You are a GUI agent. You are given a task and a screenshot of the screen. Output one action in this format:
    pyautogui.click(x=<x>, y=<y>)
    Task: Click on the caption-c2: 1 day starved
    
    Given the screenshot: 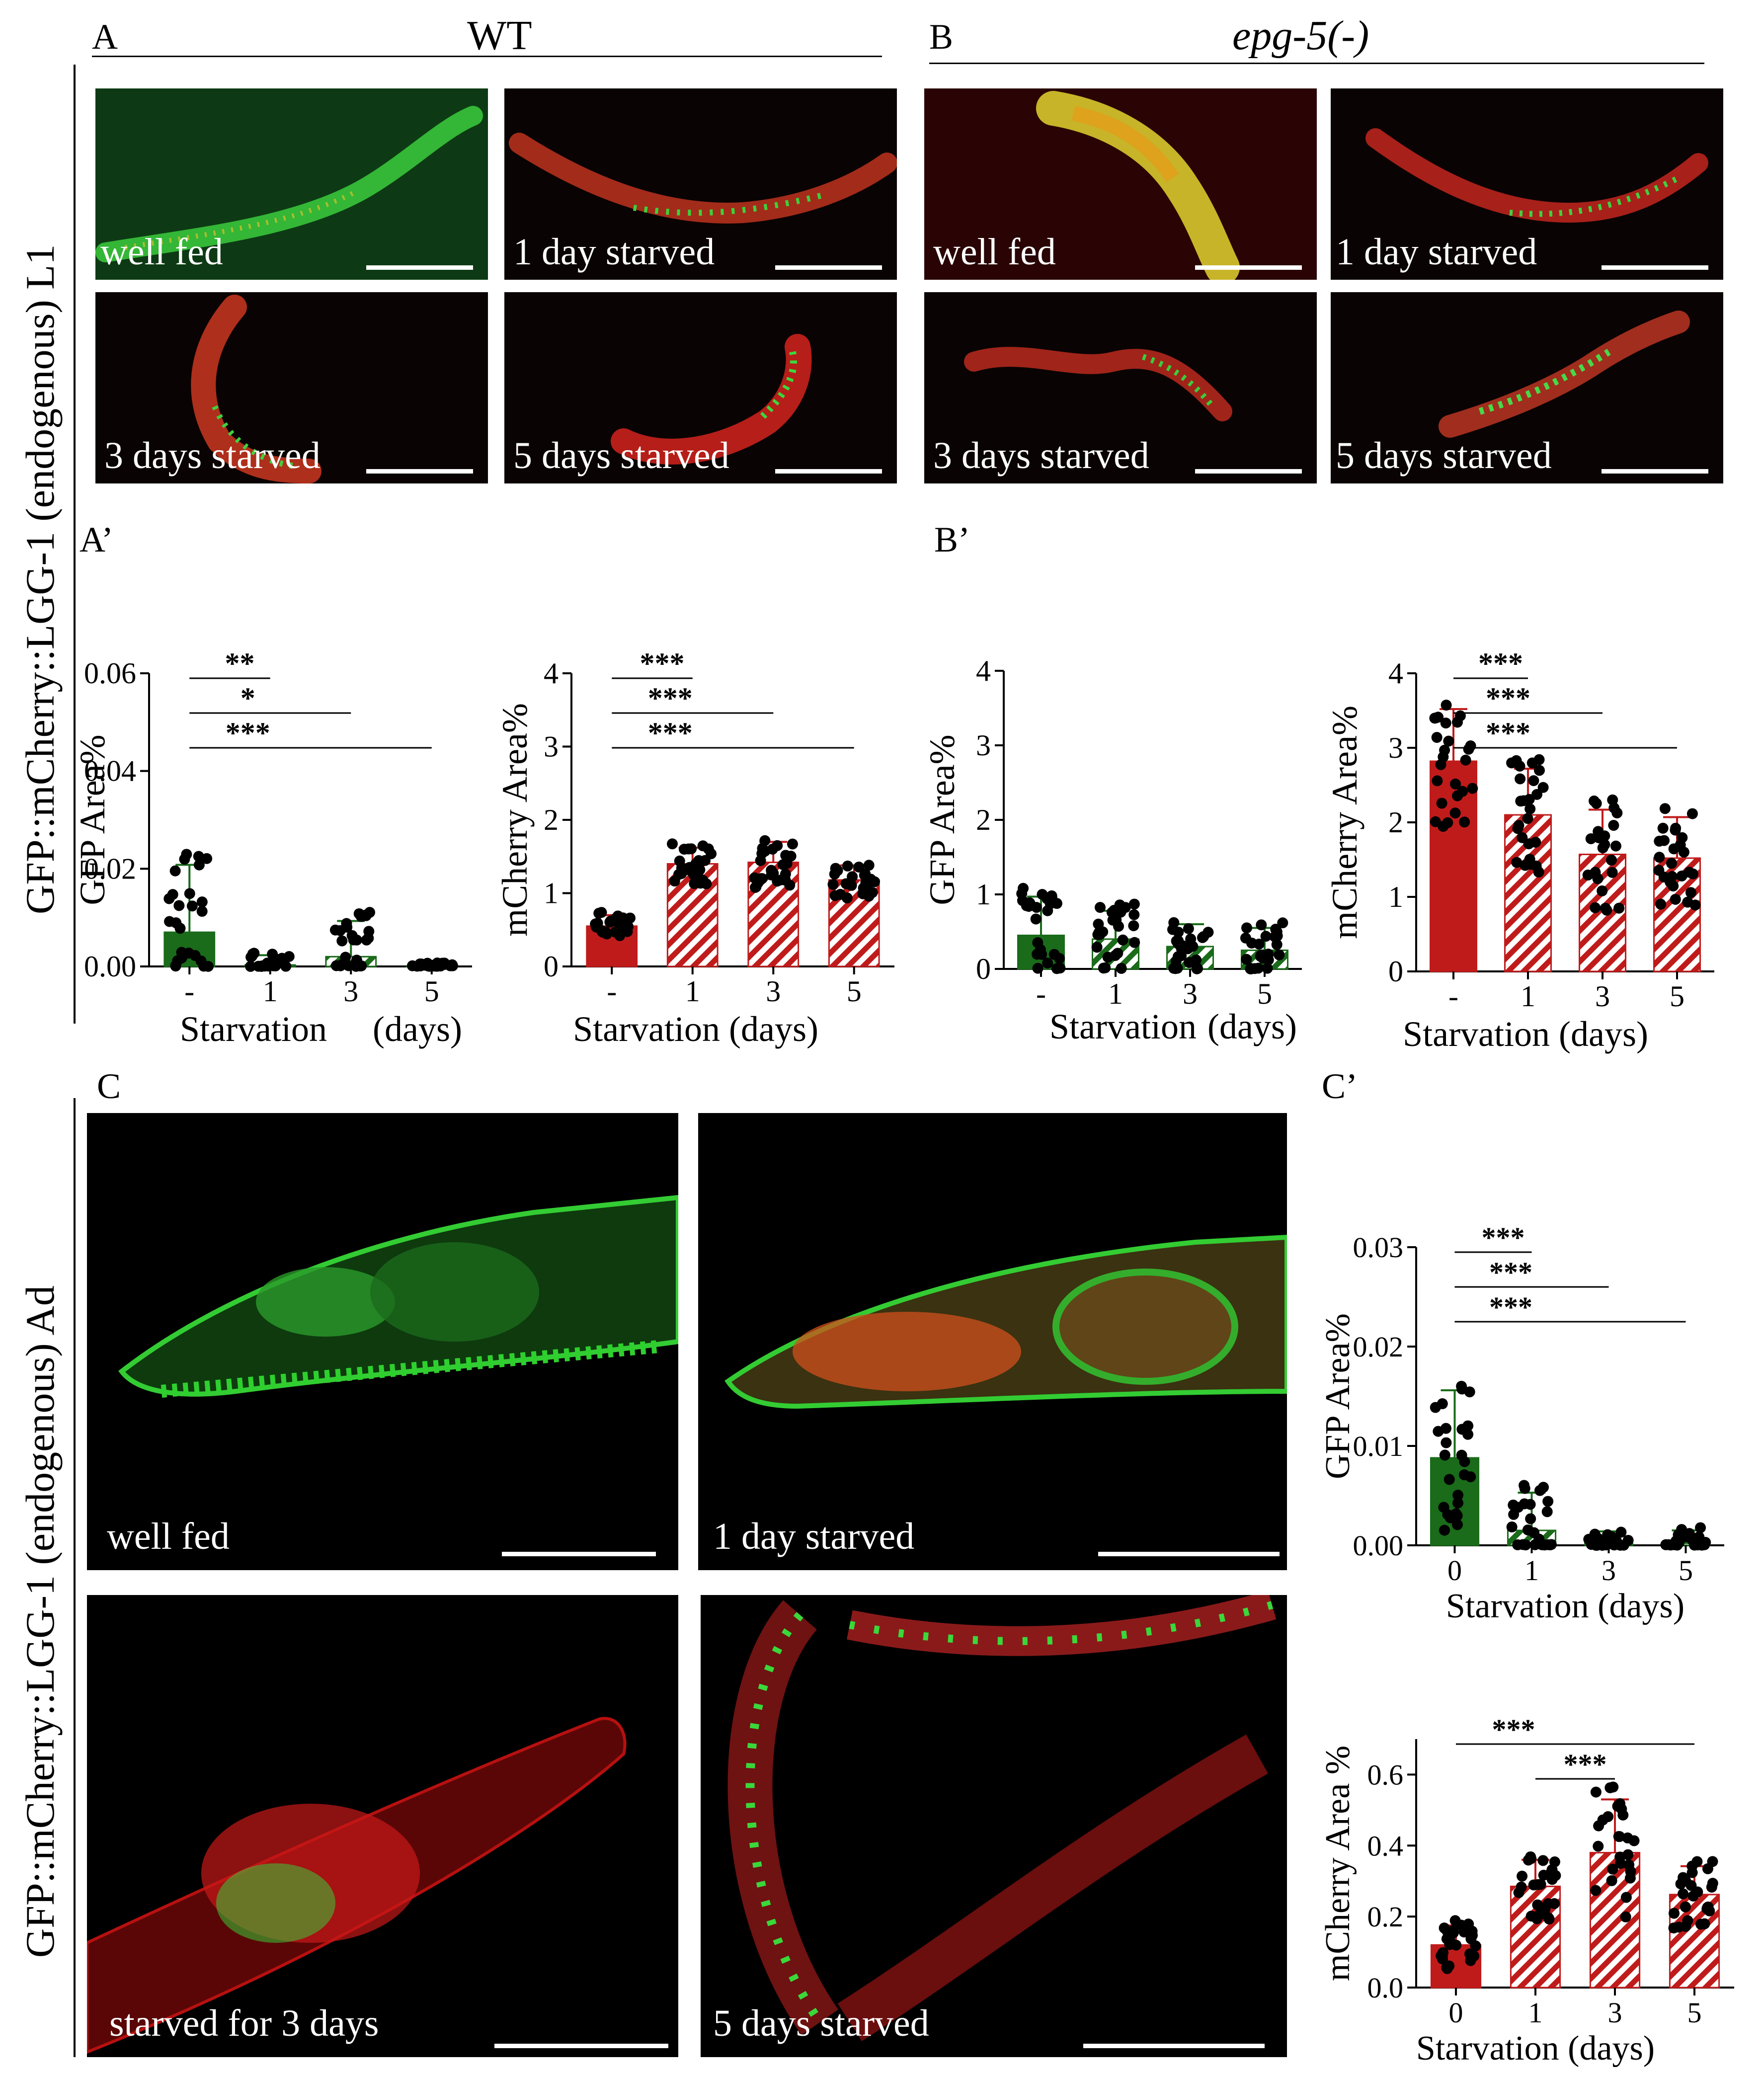 What is the action you would take?
    pyautogui.click(x=814, y=1537)
    